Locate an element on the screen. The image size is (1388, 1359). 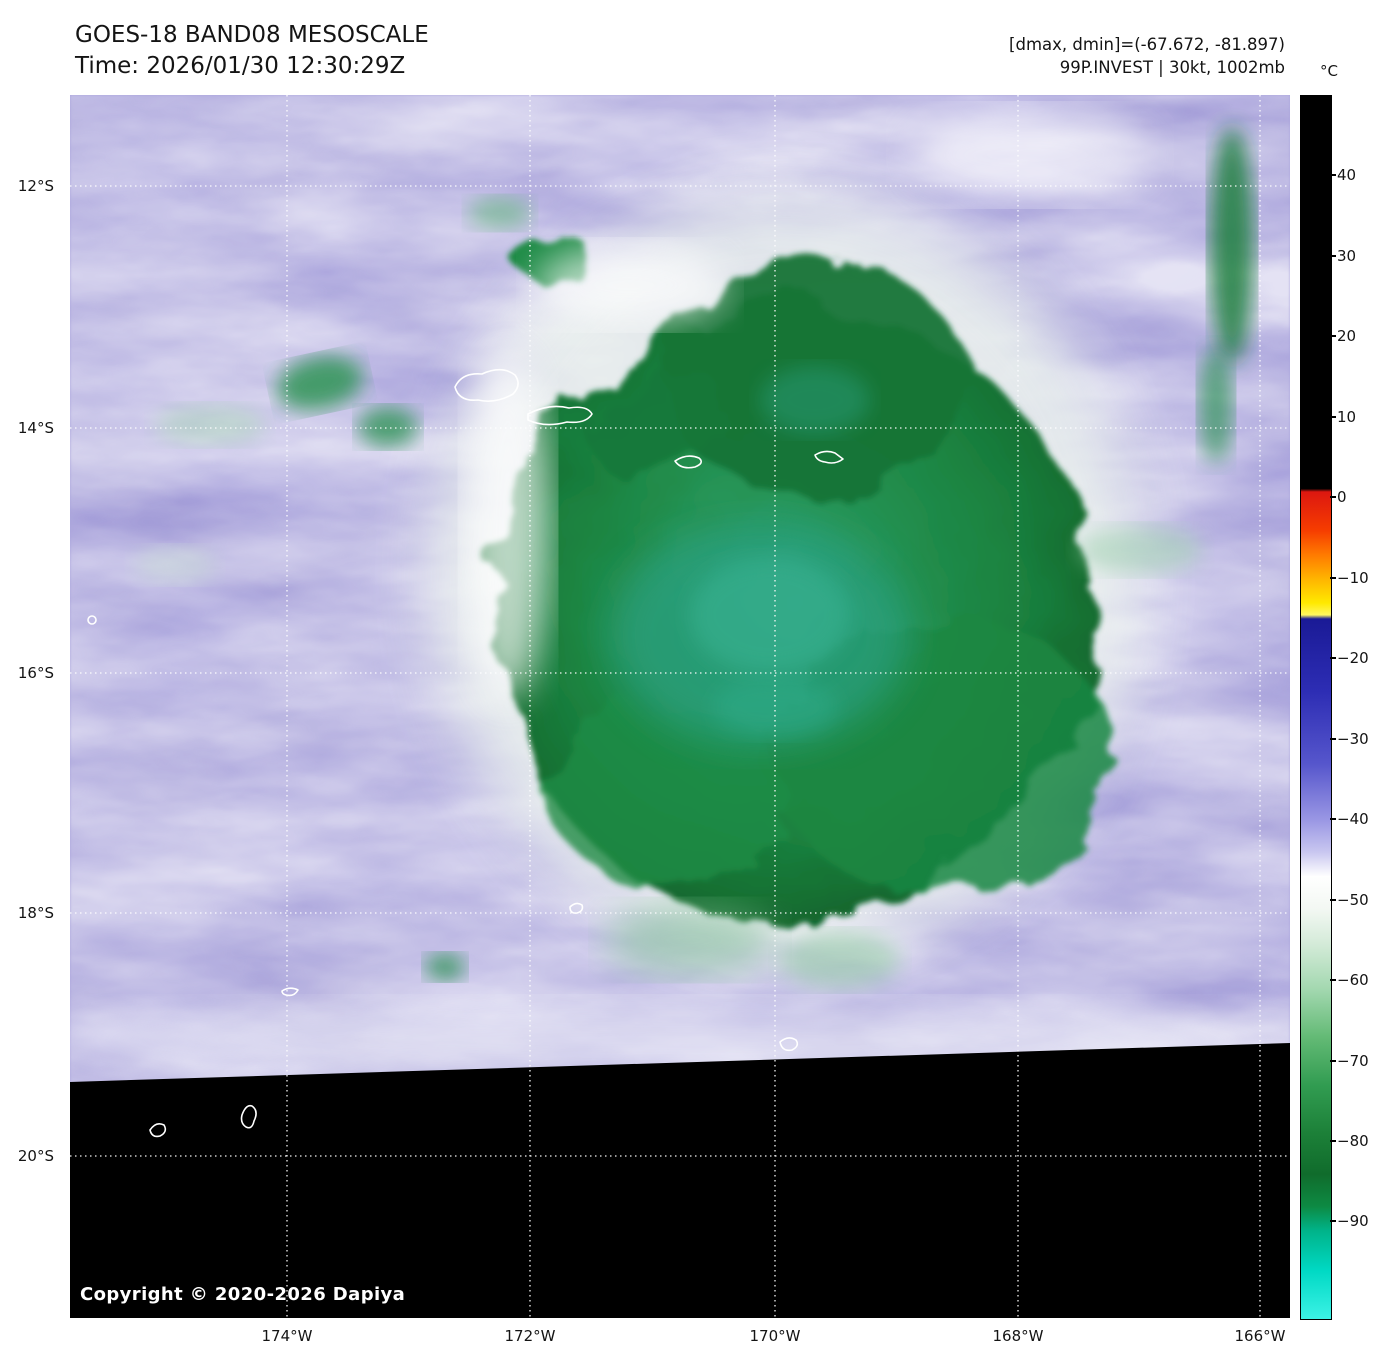
product-title: GOES-18 BAND08 MESOSCALE is located at coordinates (252, 35).